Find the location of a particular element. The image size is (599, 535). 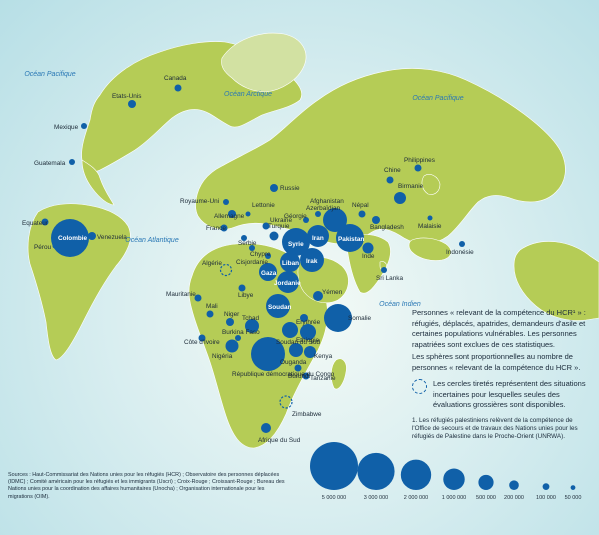

label-ukraine: Ukraine is located at coordinates (281, 220).